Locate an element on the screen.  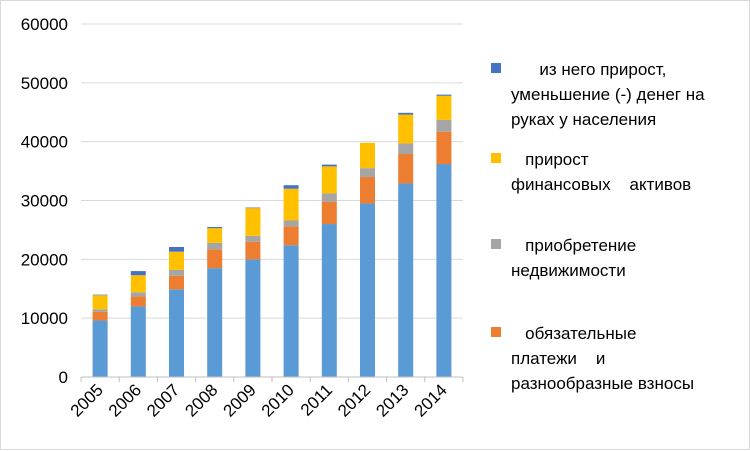
legend-label-financial-assets: прирост финансовых активов is located at coordinates (601, 172).